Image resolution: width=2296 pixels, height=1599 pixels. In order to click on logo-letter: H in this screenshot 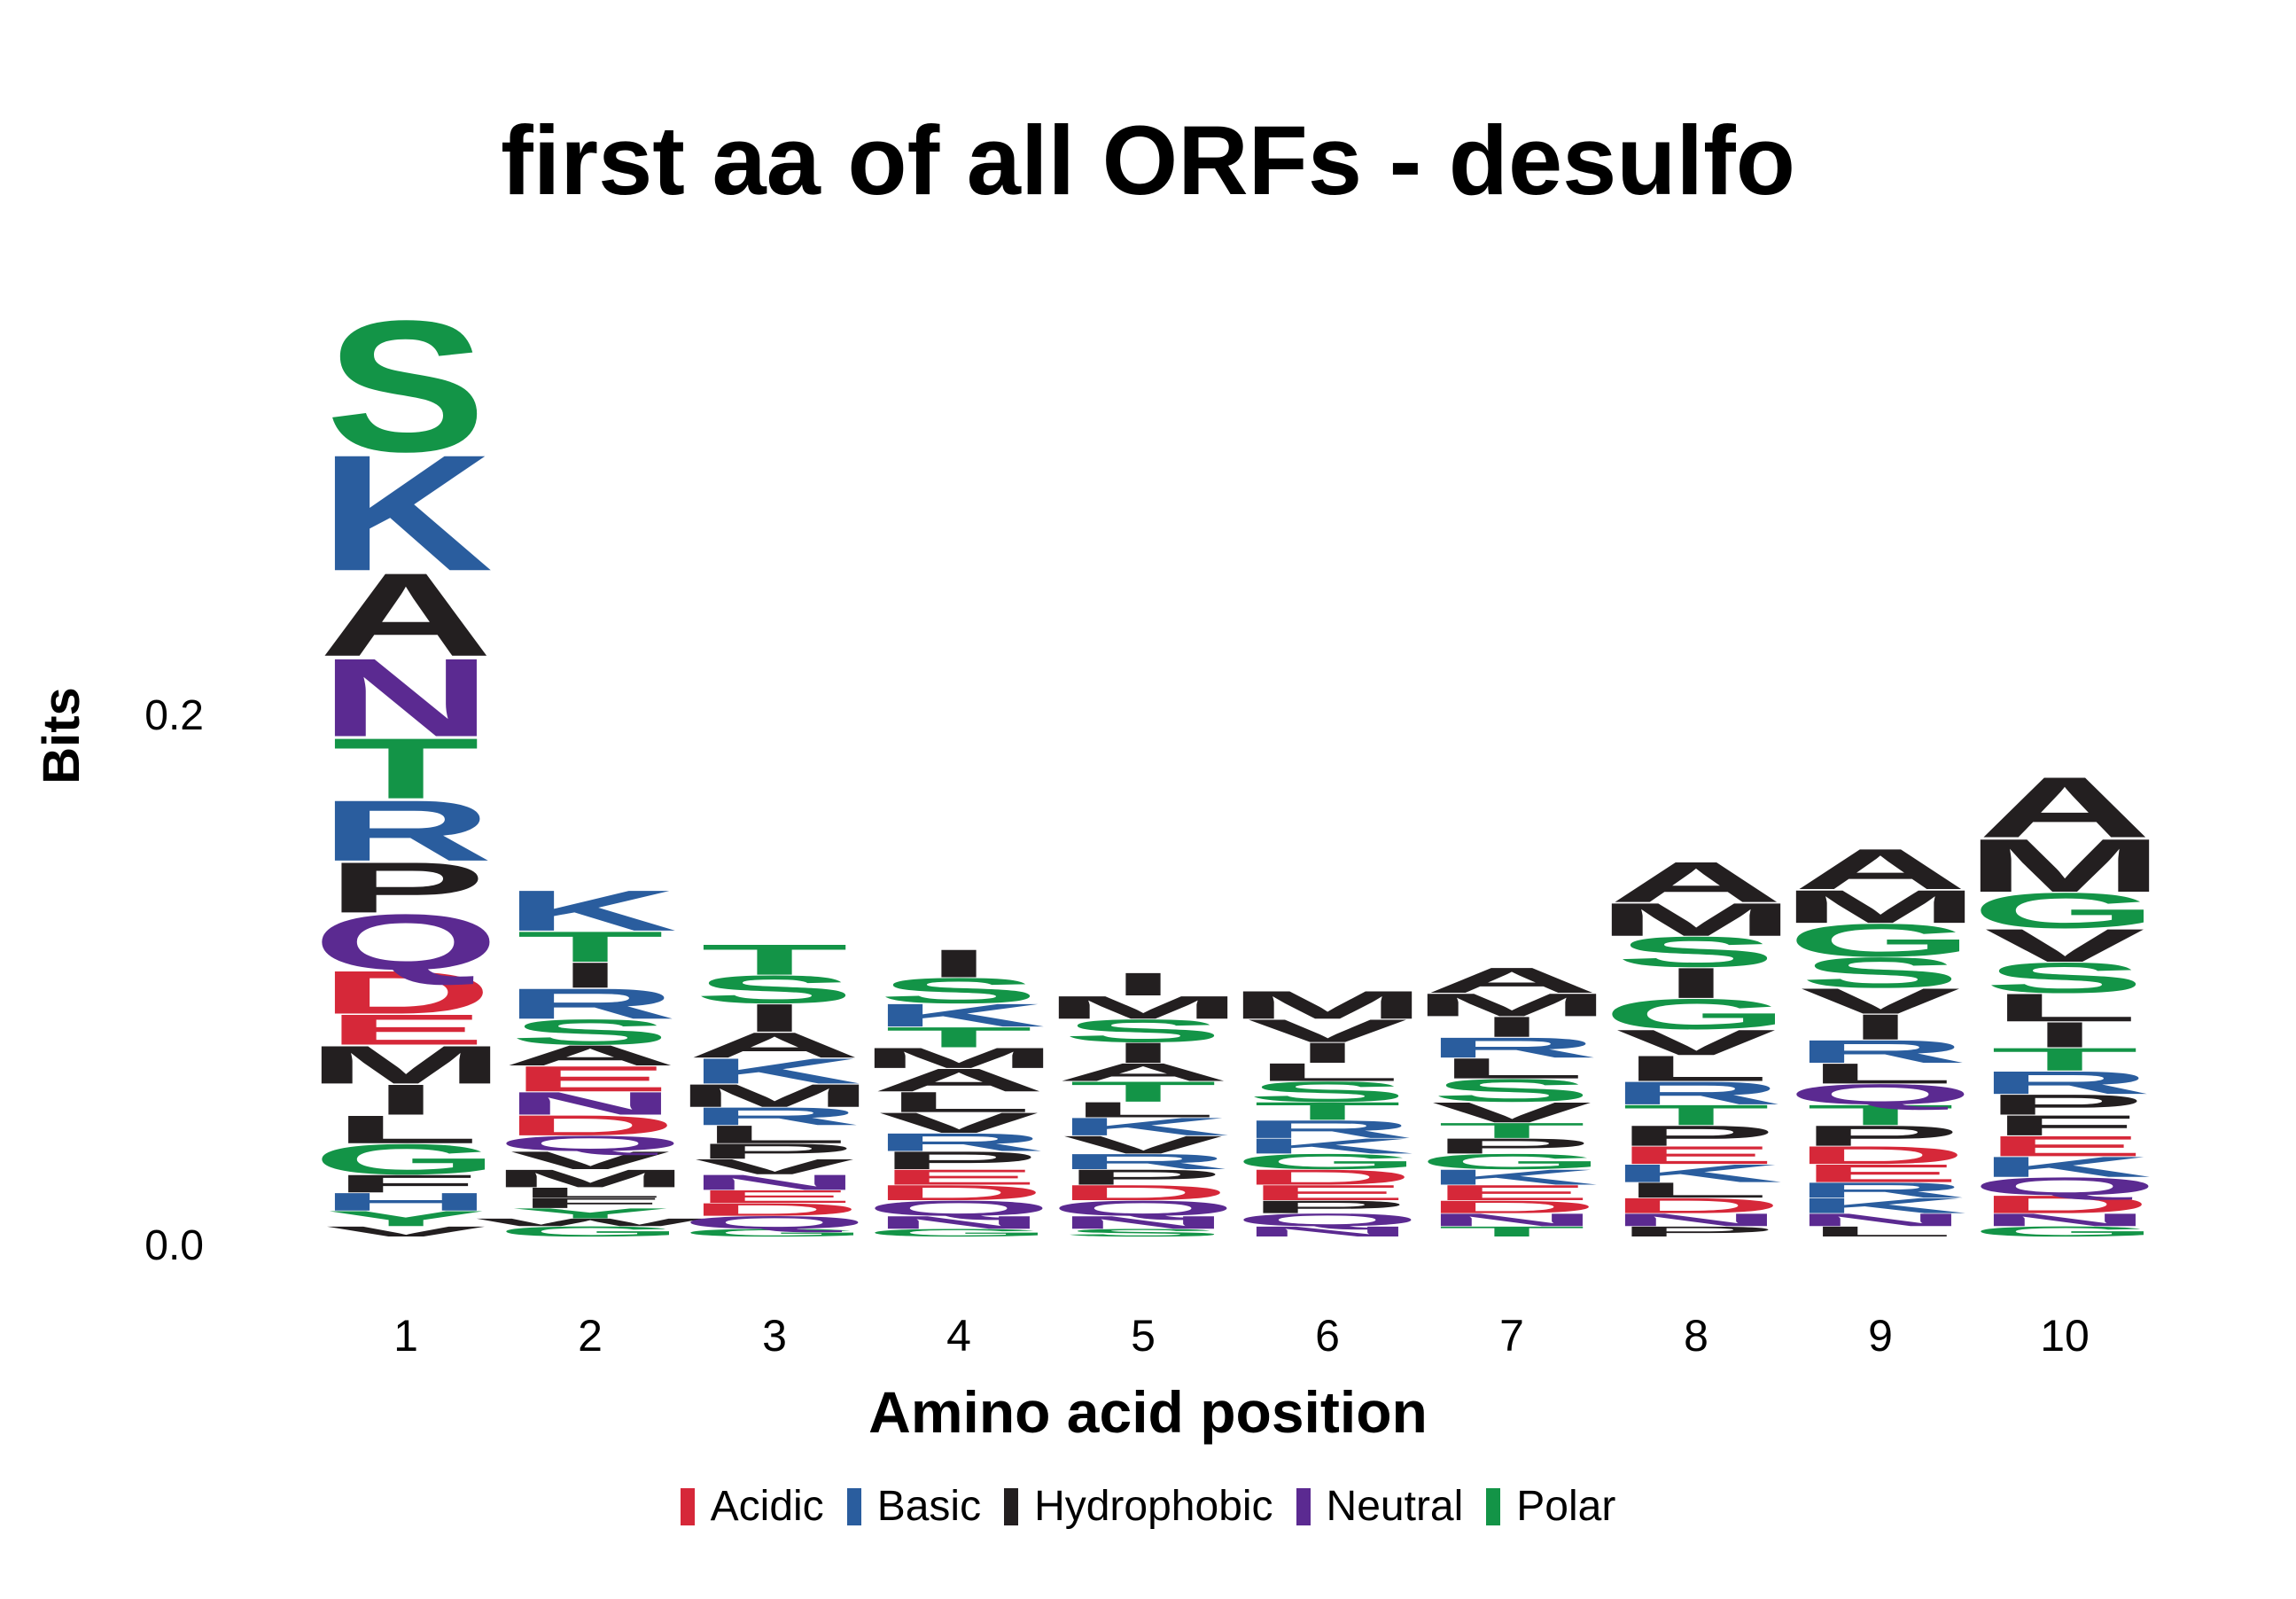, I will do `click(406, 1202)`.